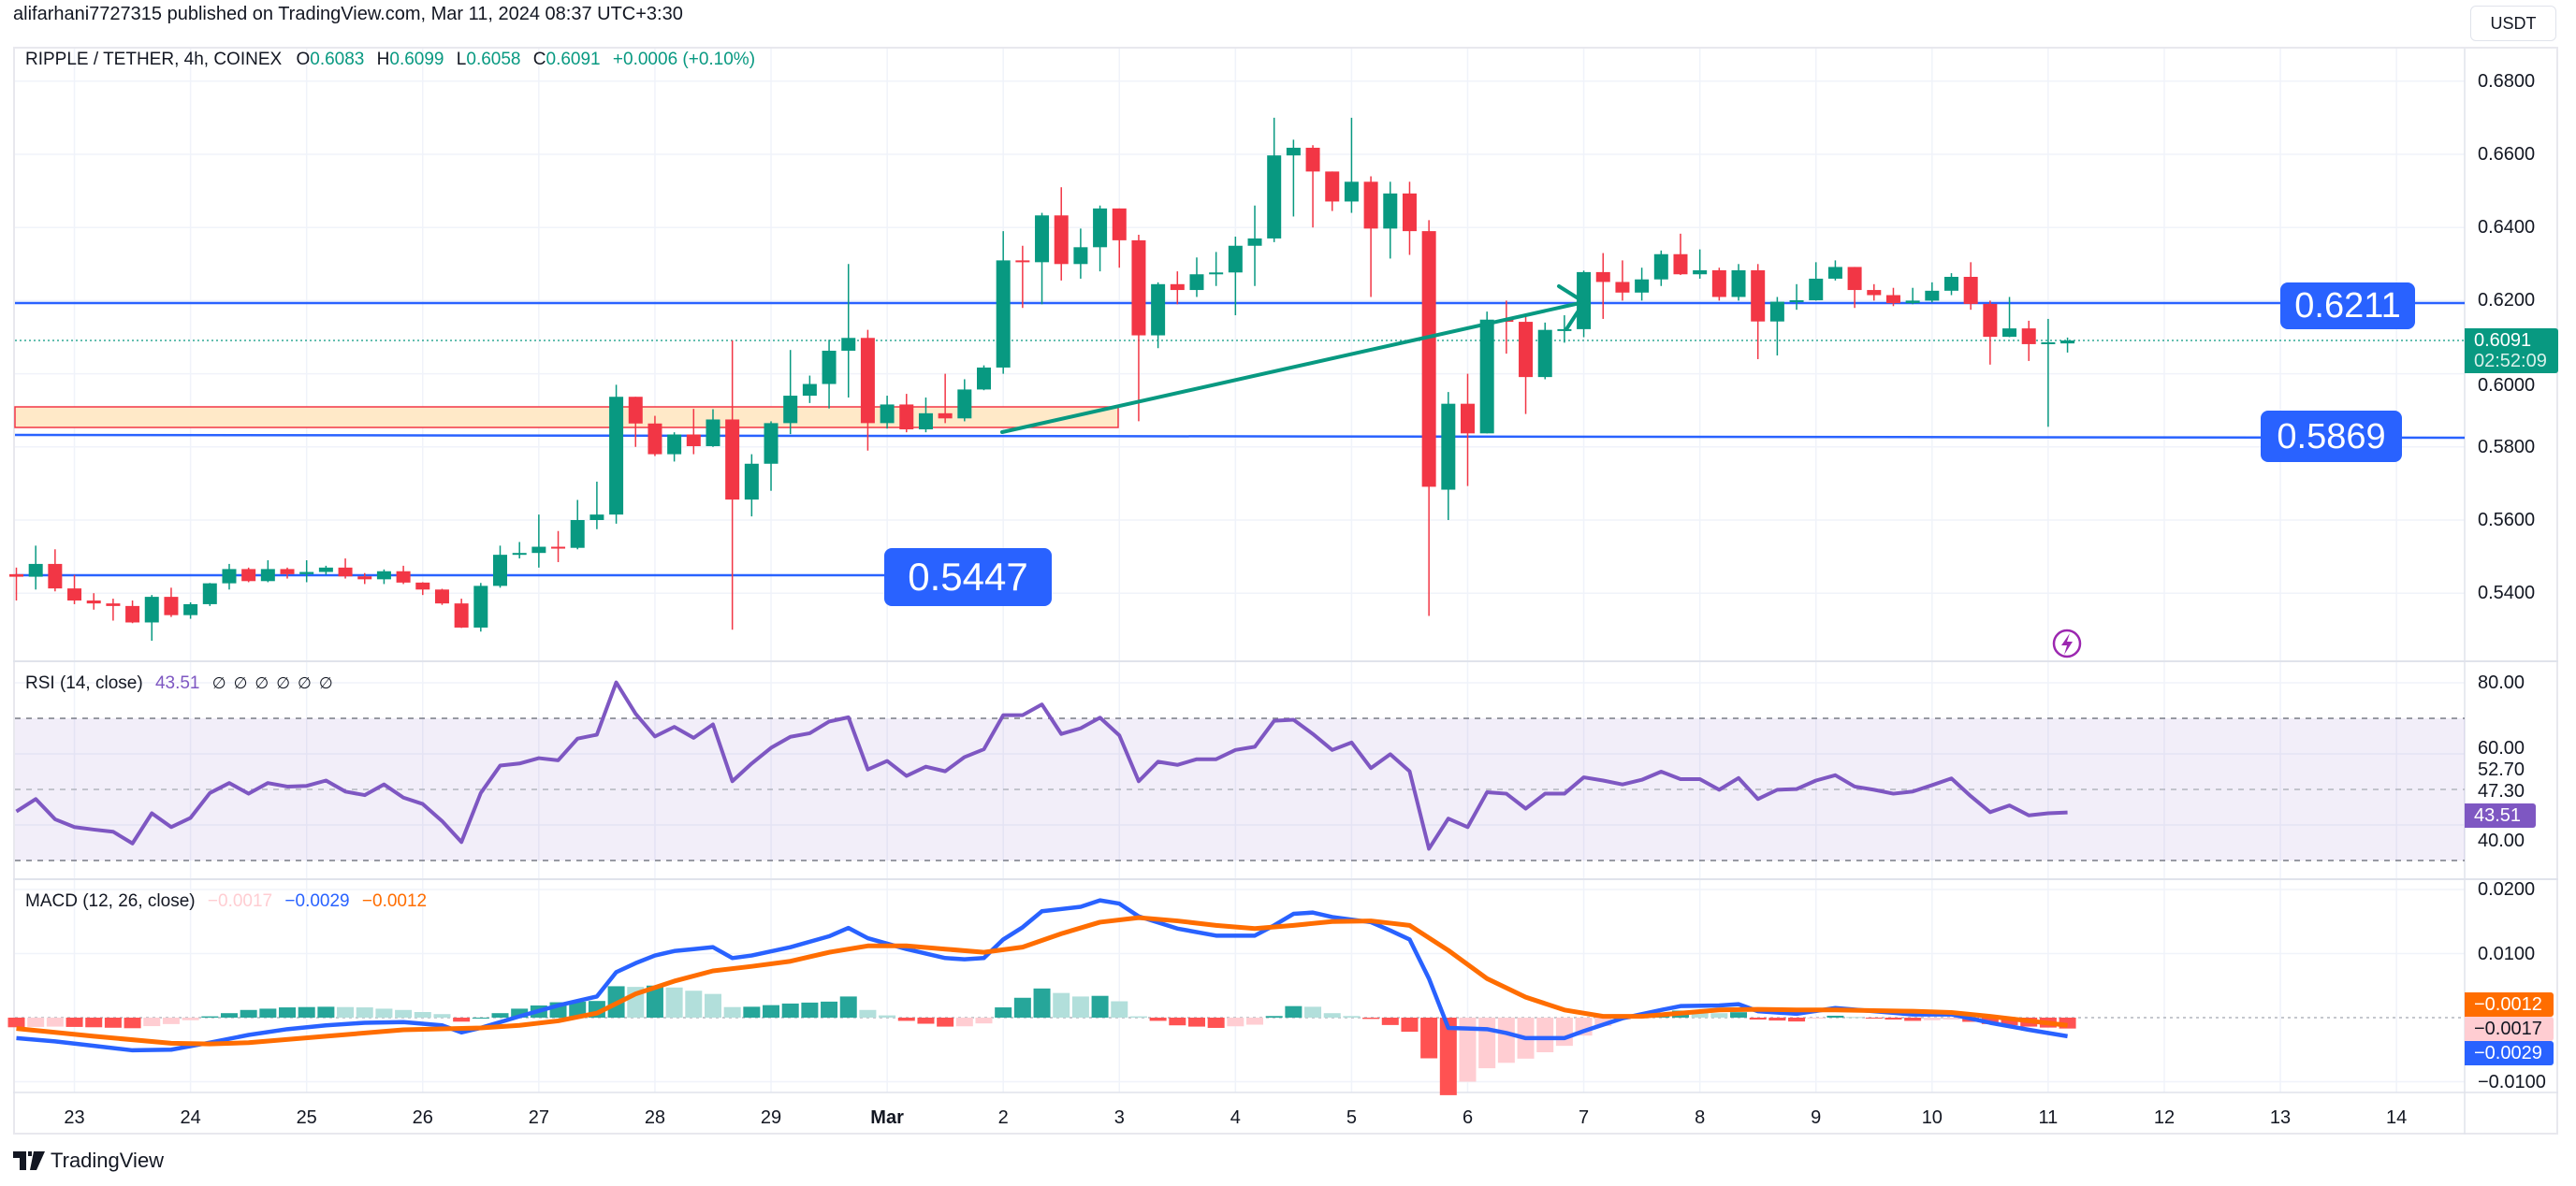  I want to click on tradingview-footer: TradingView, so click(88, 1161).